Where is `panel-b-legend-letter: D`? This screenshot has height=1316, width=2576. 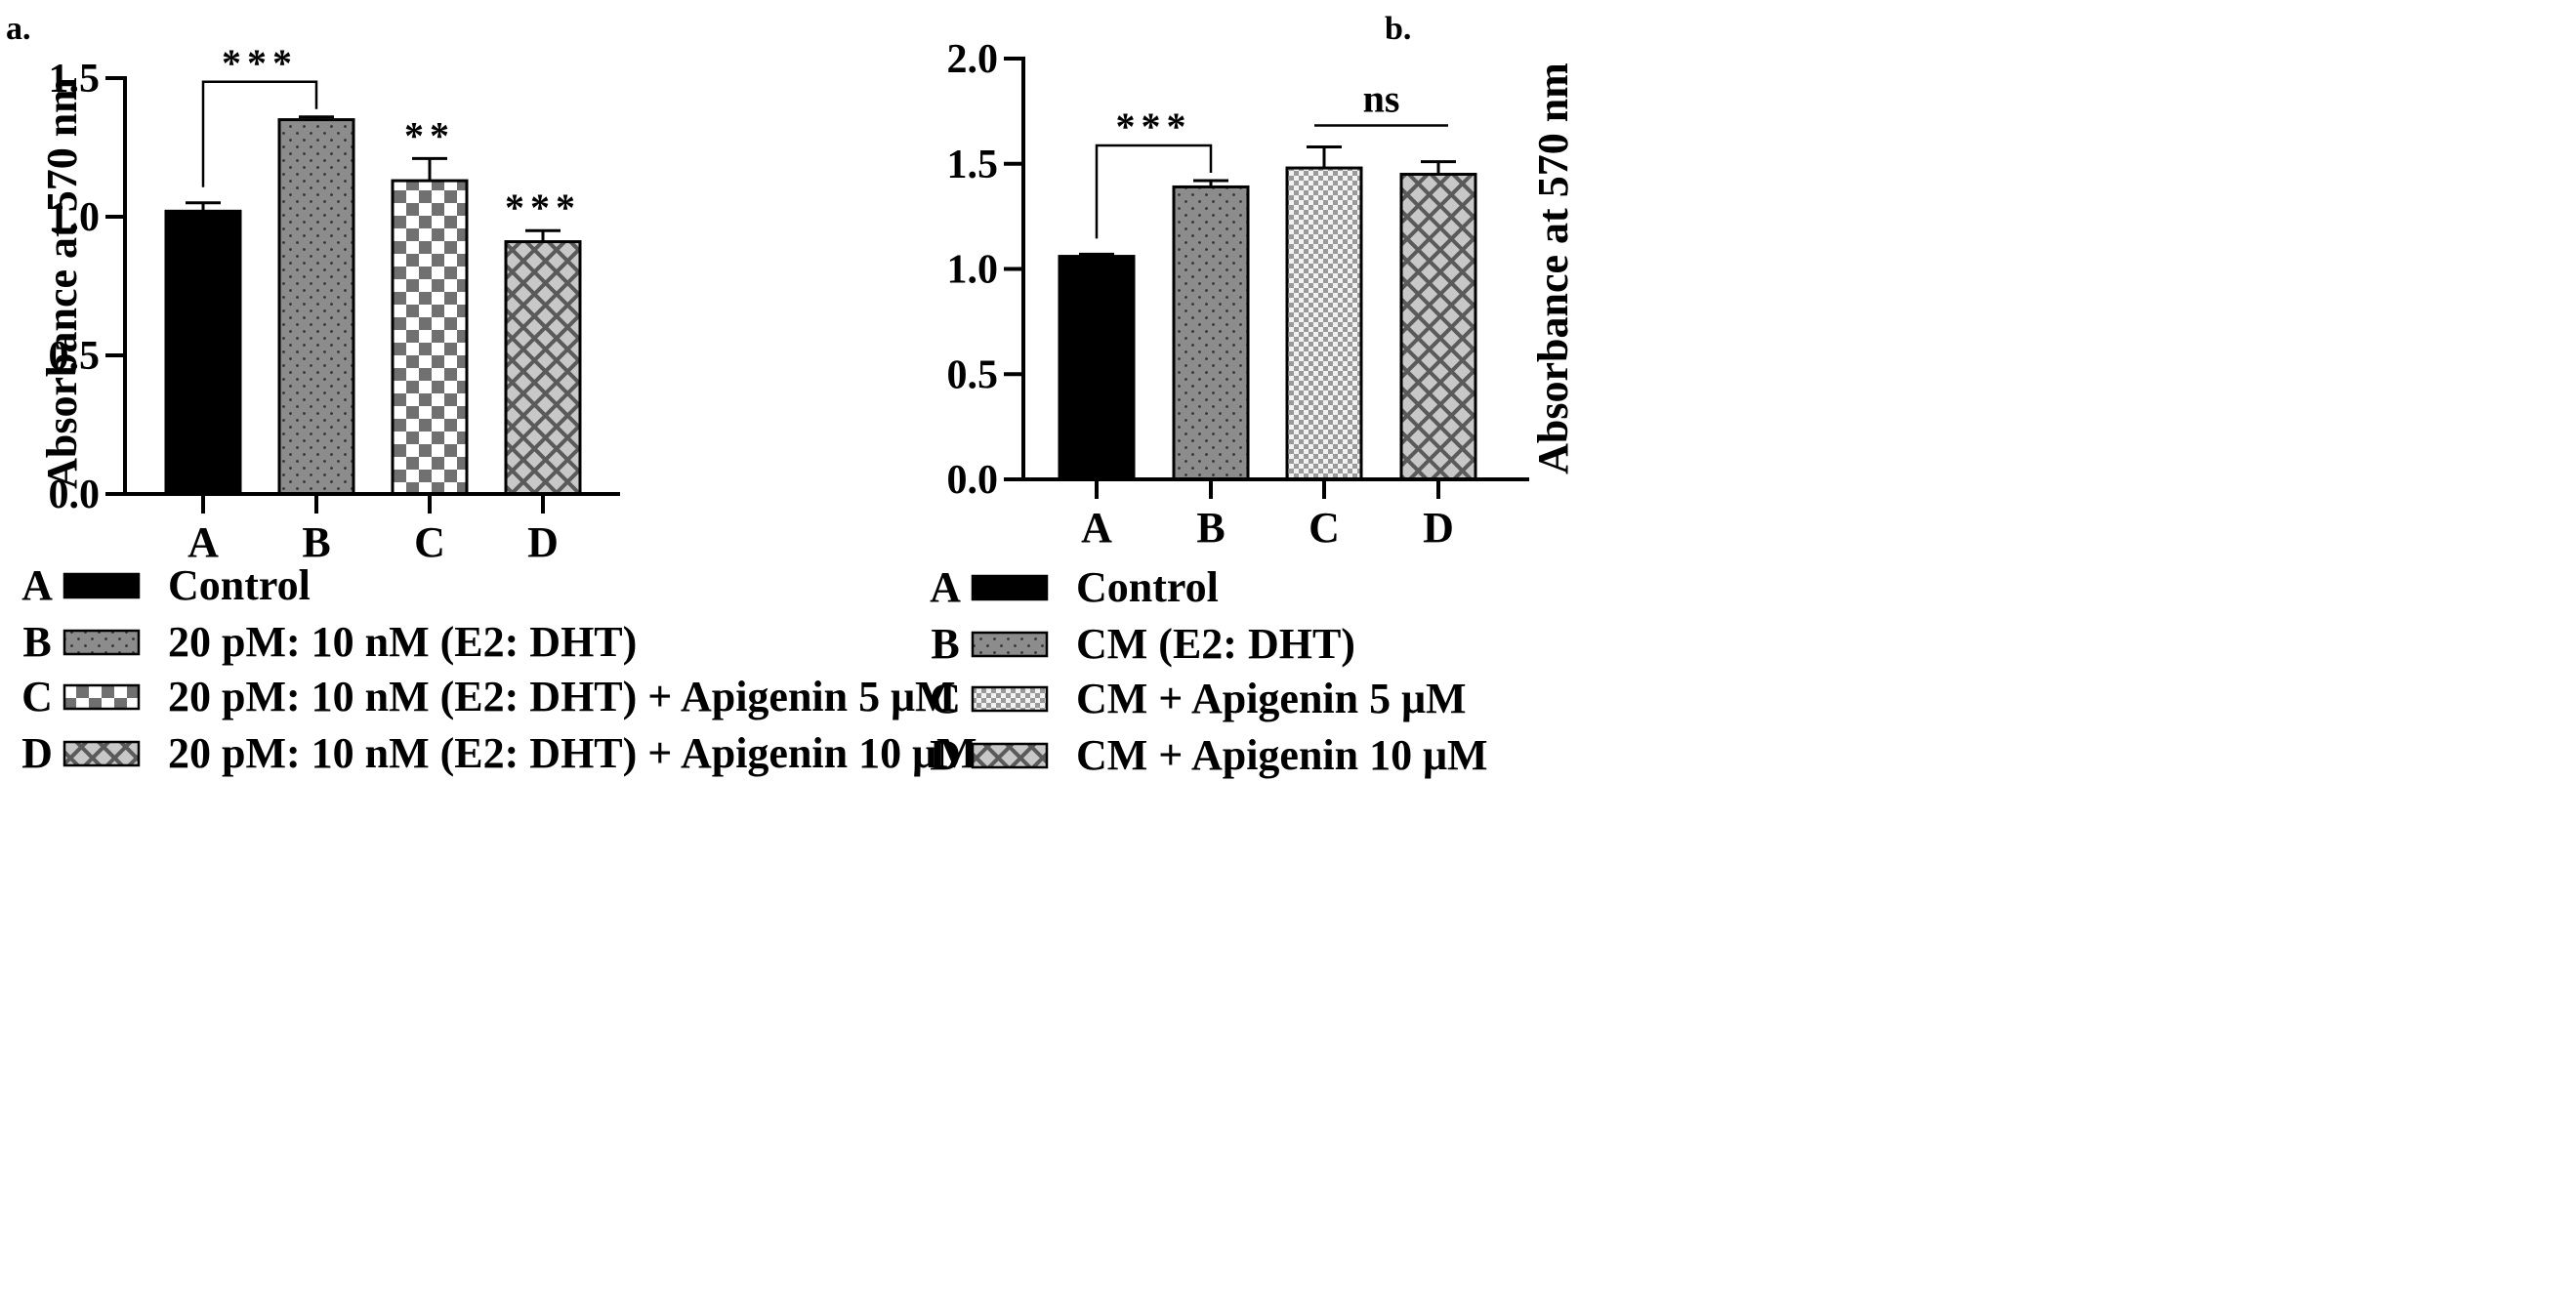
panel-b-legend-letter: D is located at coordinates (945, 755).